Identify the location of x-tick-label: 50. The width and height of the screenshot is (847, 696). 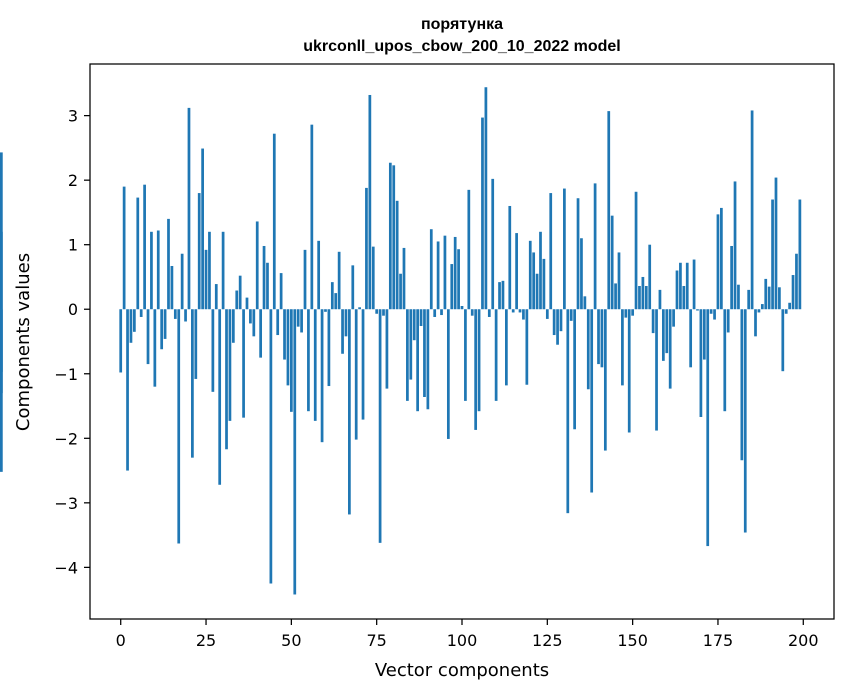
(291, 640).